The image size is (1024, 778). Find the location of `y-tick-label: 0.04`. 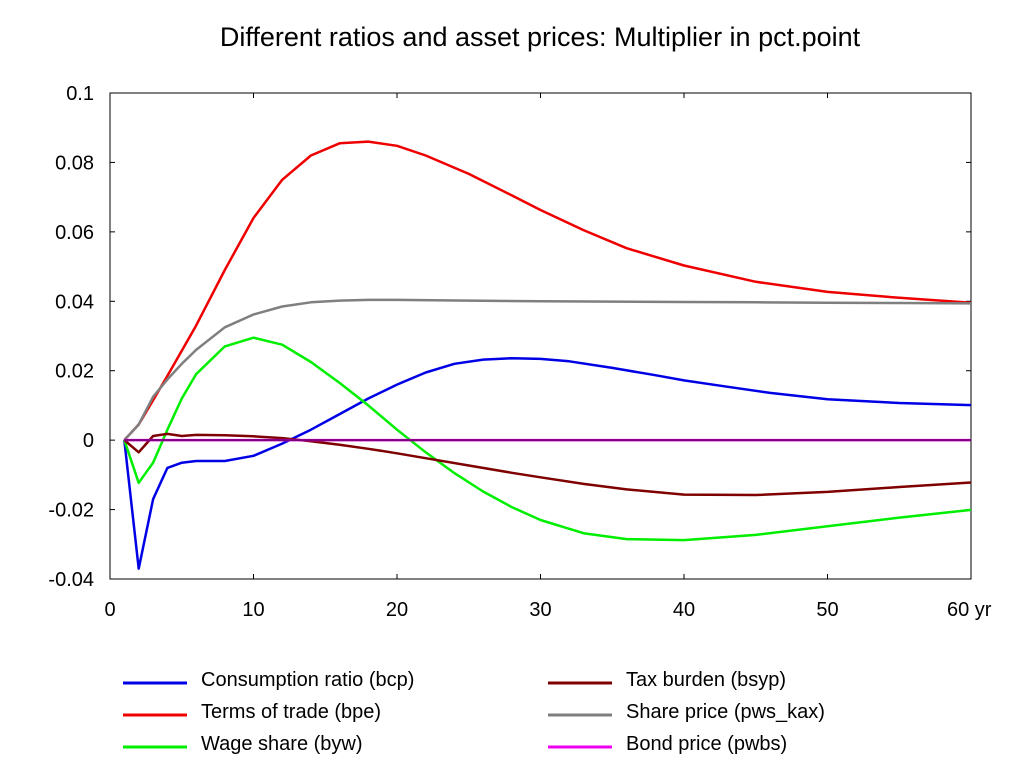

y-tick-label: 0.04 is located at coordinates (74, 302).